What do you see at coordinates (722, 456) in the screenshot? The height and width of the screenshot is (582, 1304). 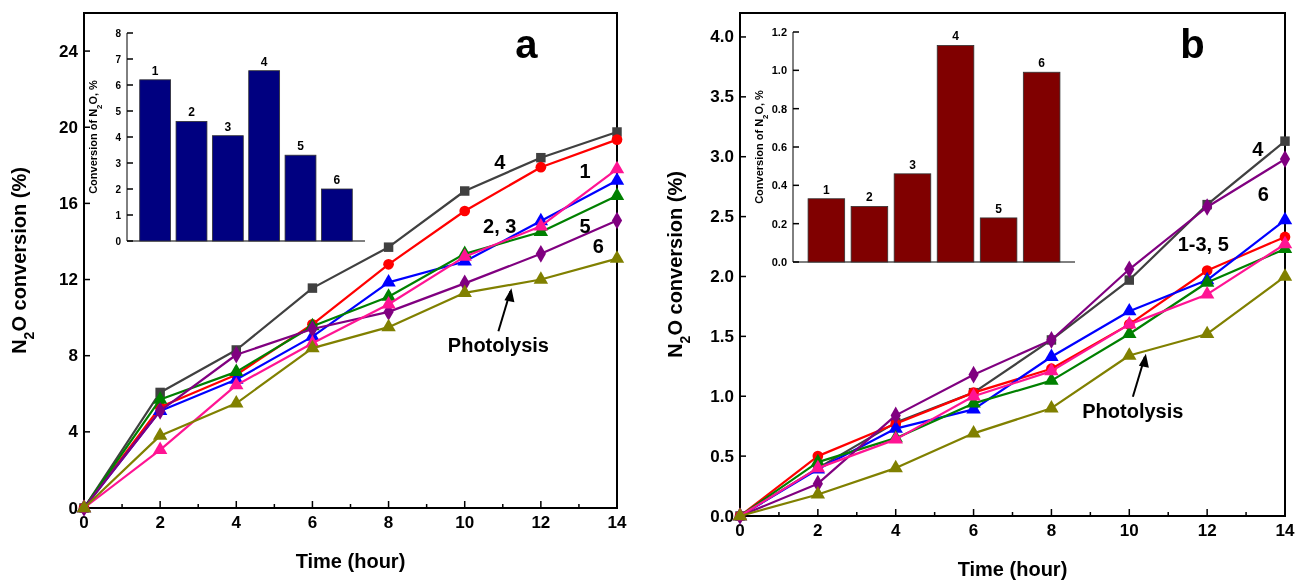 I see `y-tick-label: 0.5` at bounding box center [722, 456].